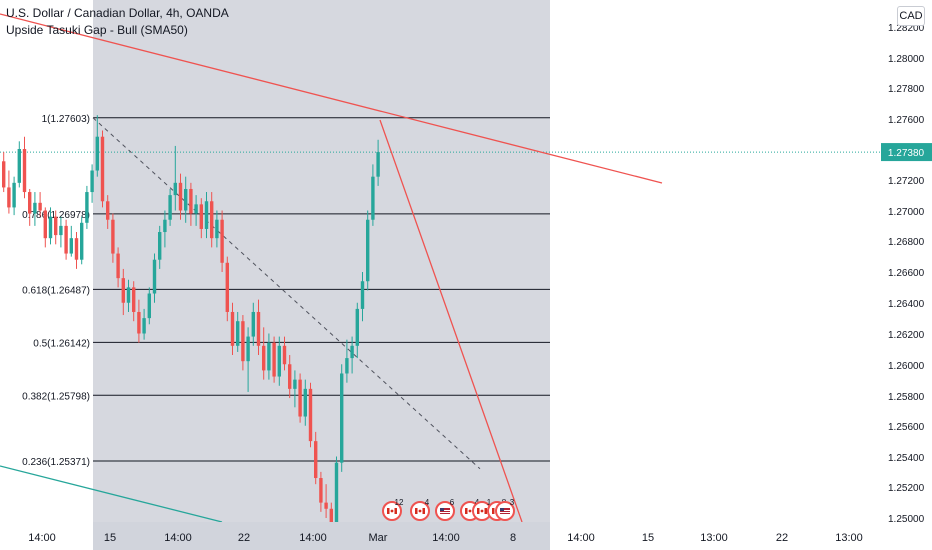 Image resolution: width=932 pixels, height=550 pixels. What do you see at coordinates (906, 28) in the screenshot?
I see `price-tick-label: 1.28200` at bounding box center [906, 28].